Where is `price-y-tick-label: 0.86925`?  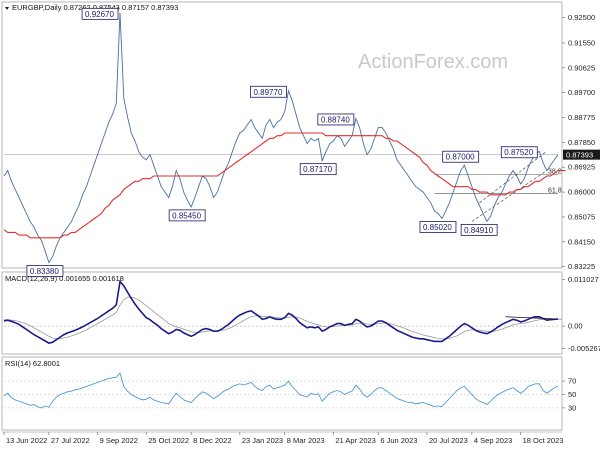
price-y-tick-label: 0.86925 is located at coordinates (581, 167).